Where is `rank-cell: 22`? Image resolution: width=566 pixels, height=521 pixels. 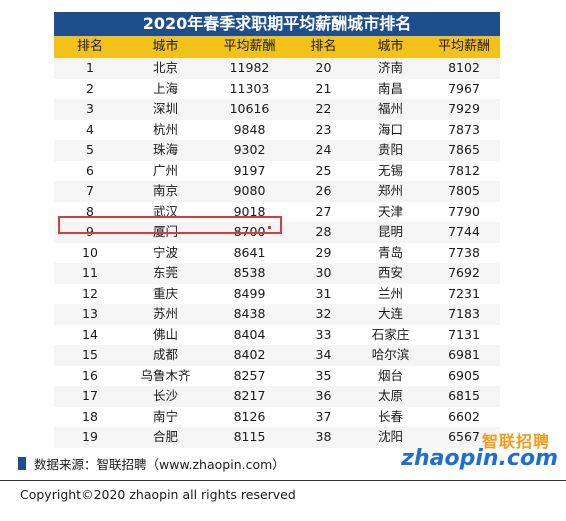
rank-cell: 22 is located at coordinates (323, 108).